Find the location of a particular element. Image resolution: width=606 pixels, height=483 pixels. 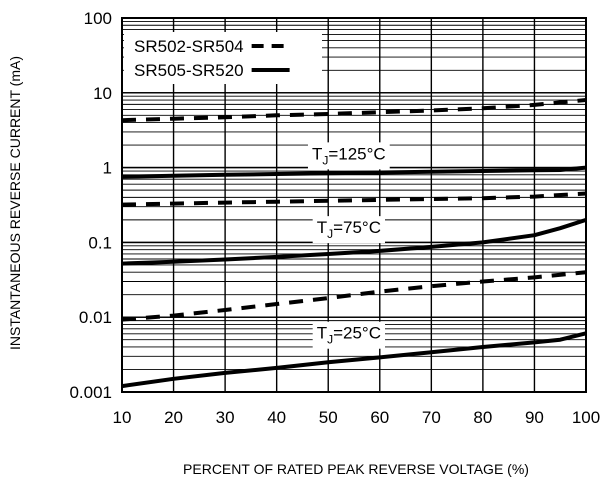

annotation: TJ=25°C is located at coordinates (349, 335).